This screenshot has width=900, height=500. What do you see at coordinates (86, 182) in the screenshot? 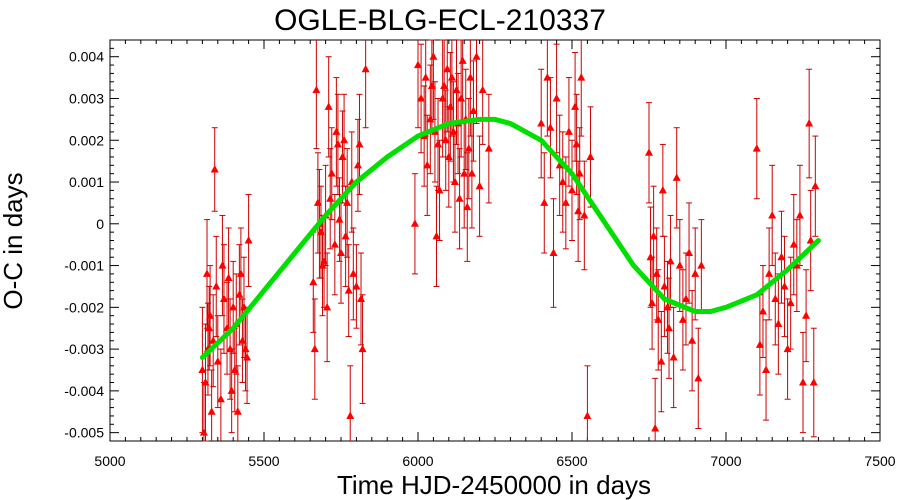
I see `y-tick-label: 0.001` at bounding box center [86, 182].